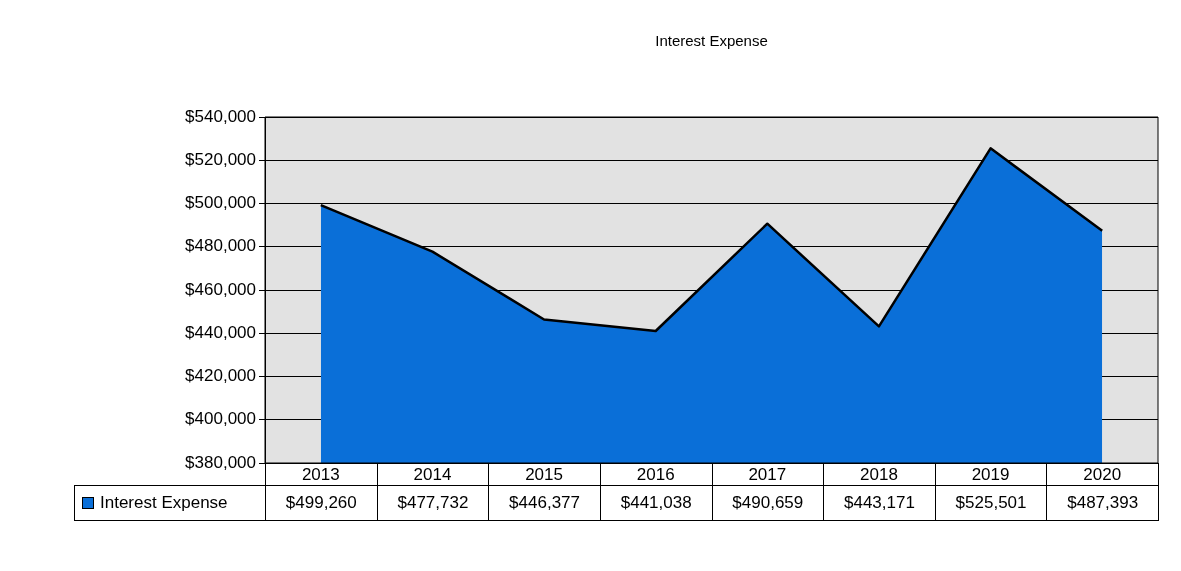 The image size is (1181, 571). I want to click on x-tick-label: 2017, so click(767, 474).